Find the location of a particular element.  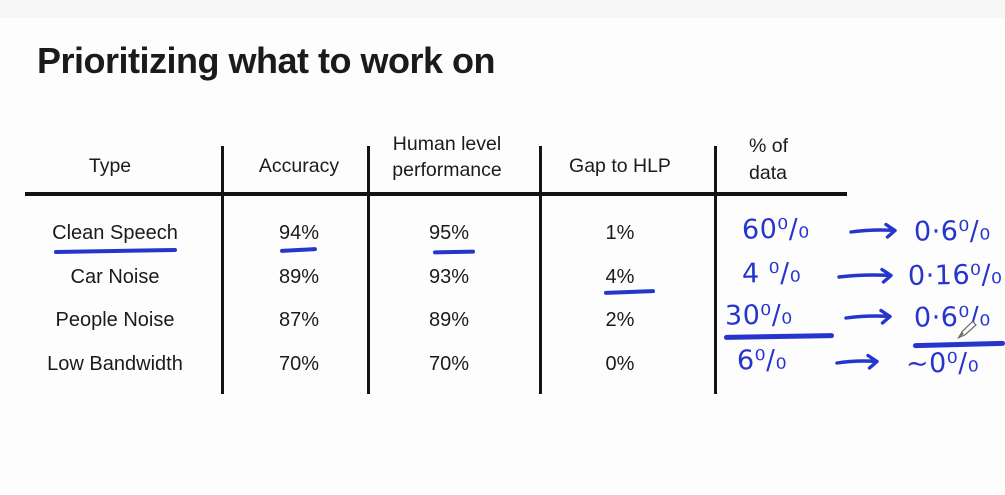

cell-hlp: 70% is located at coordinates (449, 364).